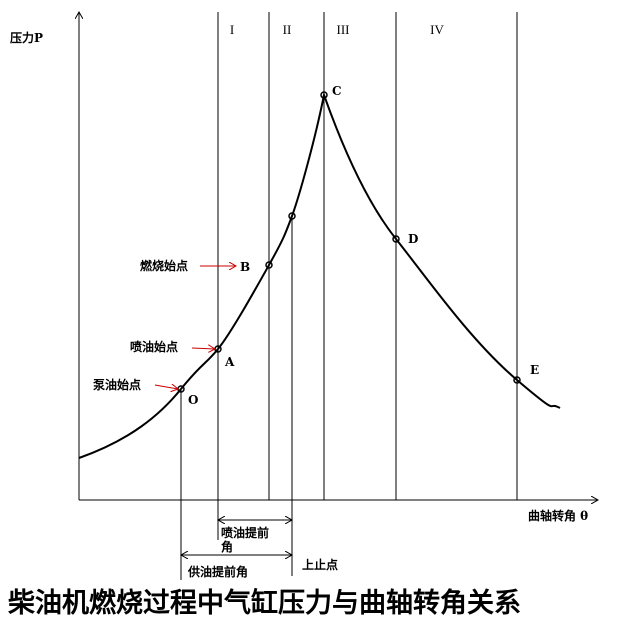 The width and height of the screenshot is (622, 626). I want to click on y-axis-label: 压力P, so click(26, 37).